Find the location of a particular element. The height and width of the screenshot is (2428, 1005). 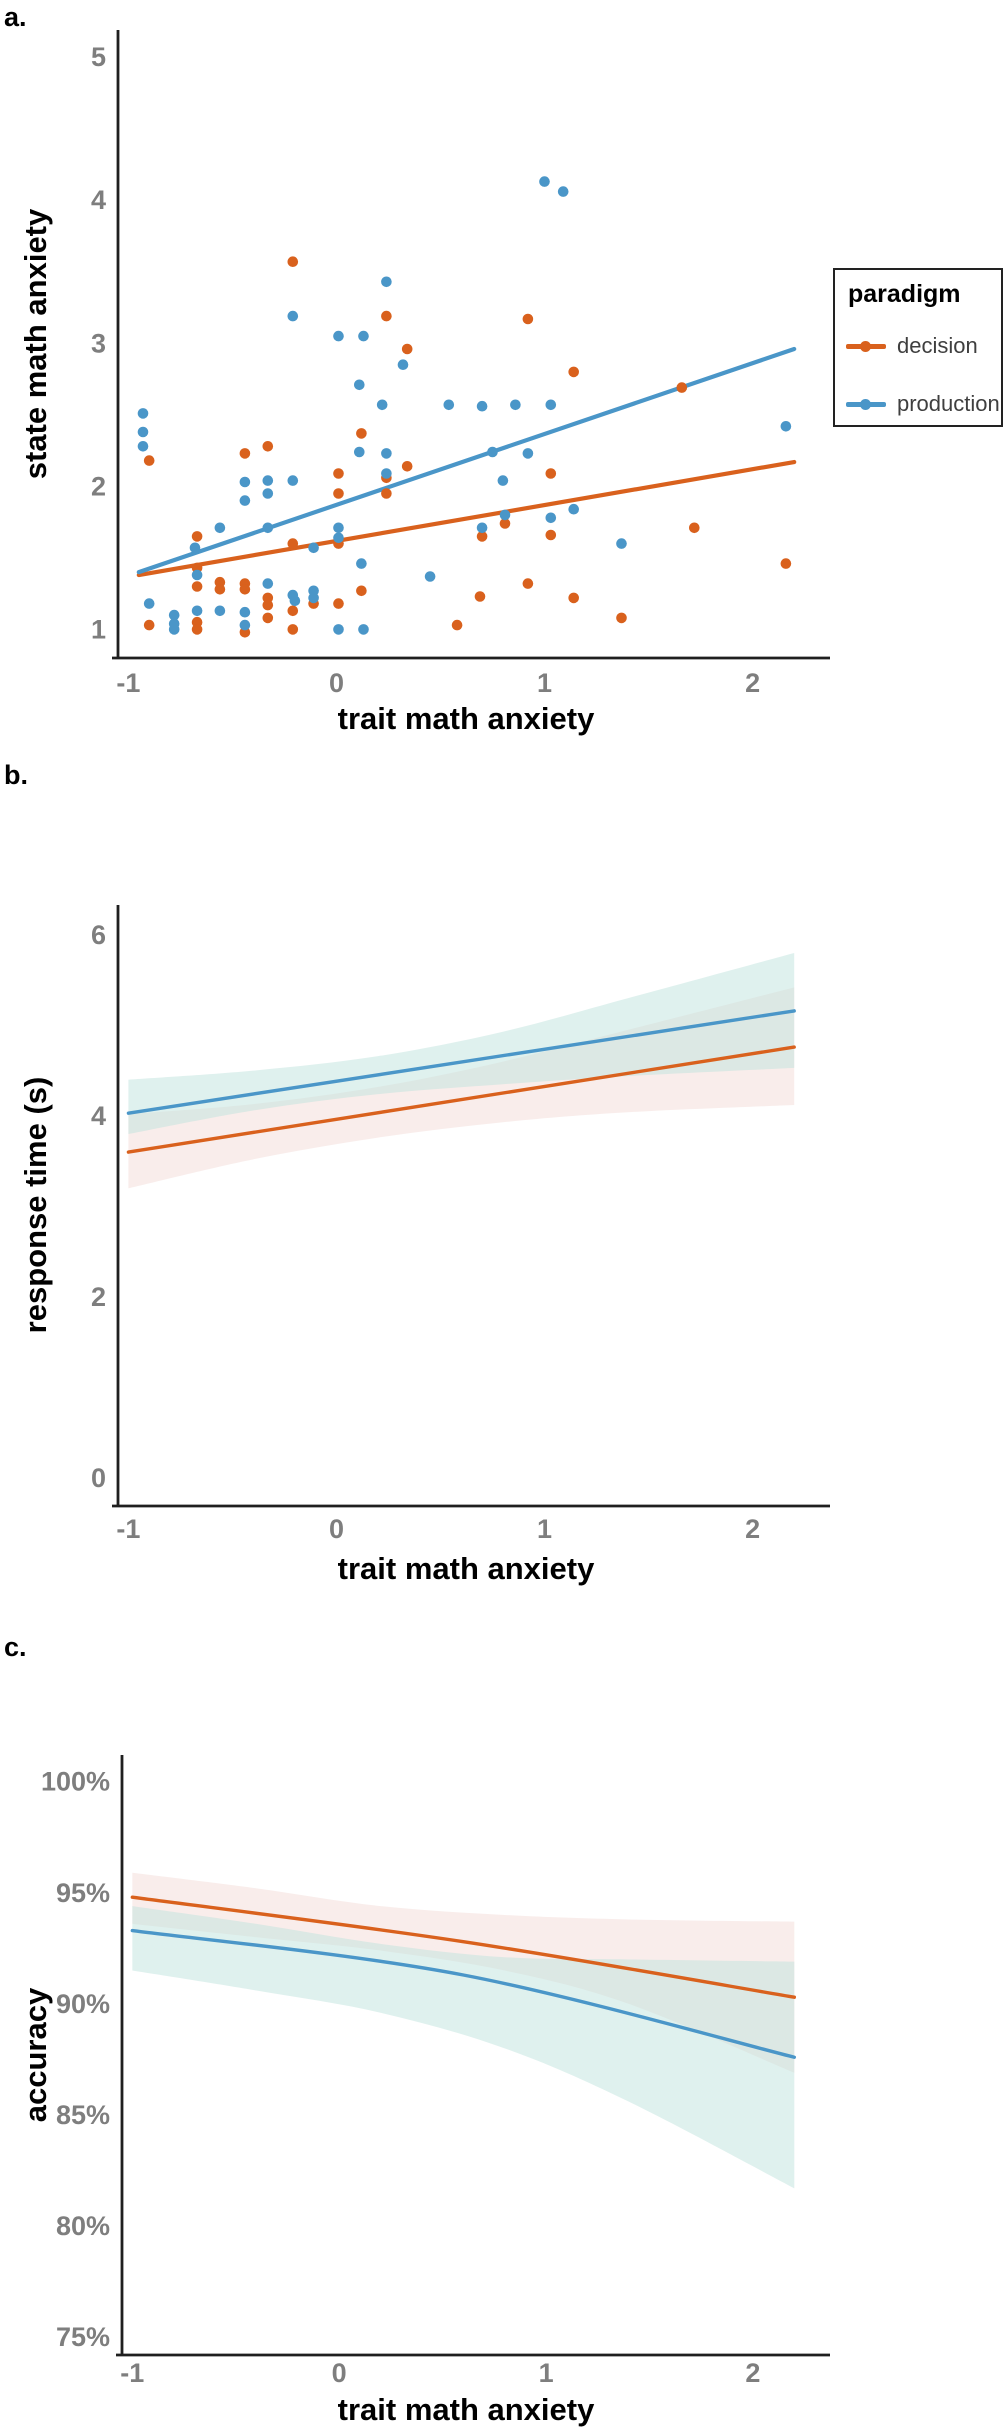

legend-label-decision: decision is located at coordinates (937, 345).